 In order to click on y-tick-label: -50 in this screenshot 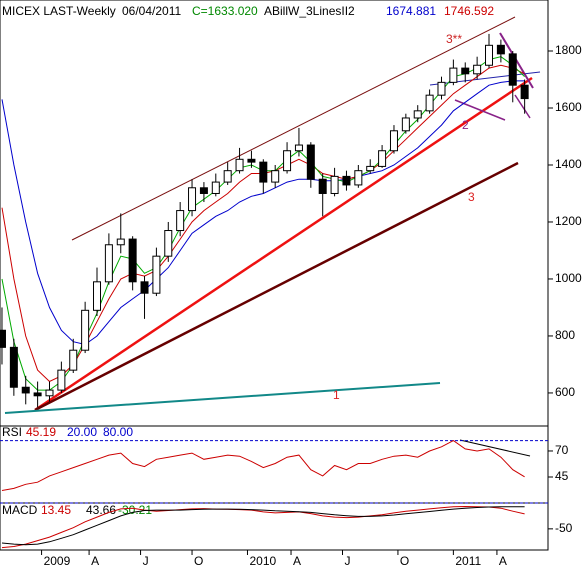, I will do `click(564, 528)`.